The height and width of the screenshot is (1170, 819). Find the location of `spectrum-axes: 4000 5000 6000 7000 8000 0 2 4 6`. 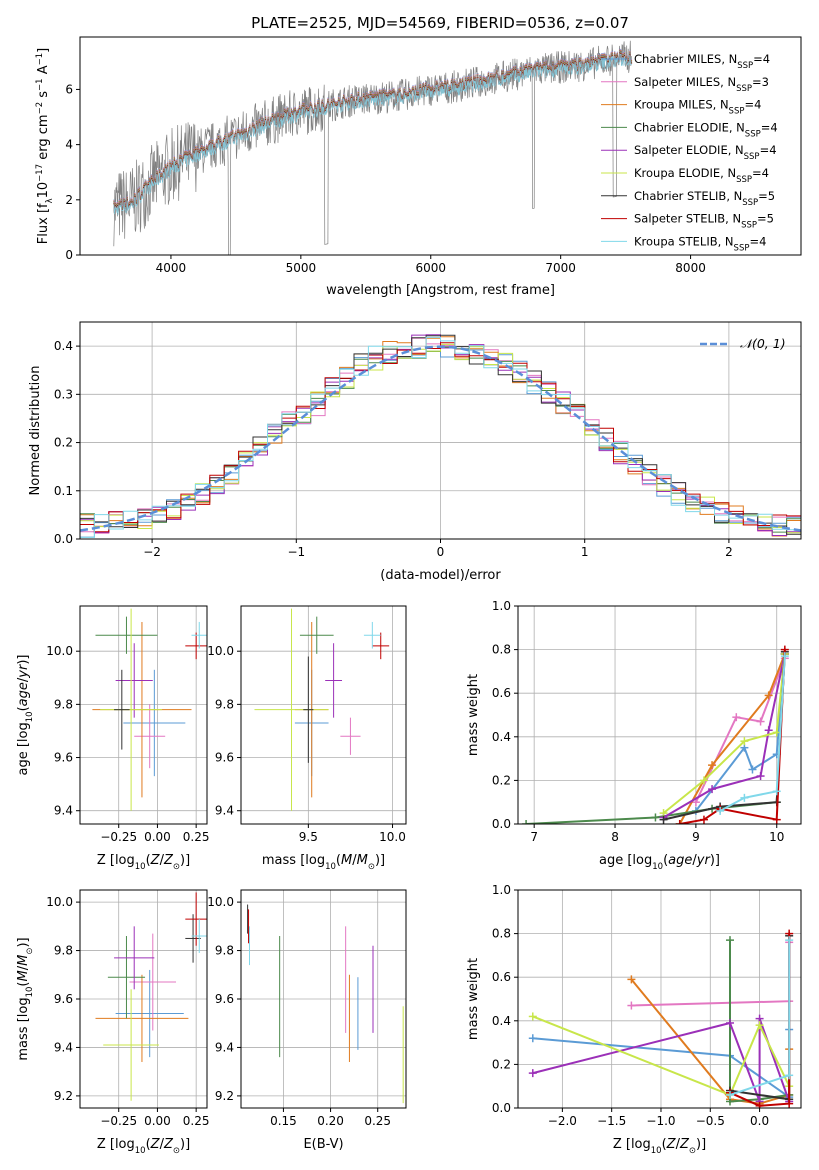

spectrum-axes: 4000 5000 6000 7000 8000 0 2 4 6 is located at coordinates (385, 178).